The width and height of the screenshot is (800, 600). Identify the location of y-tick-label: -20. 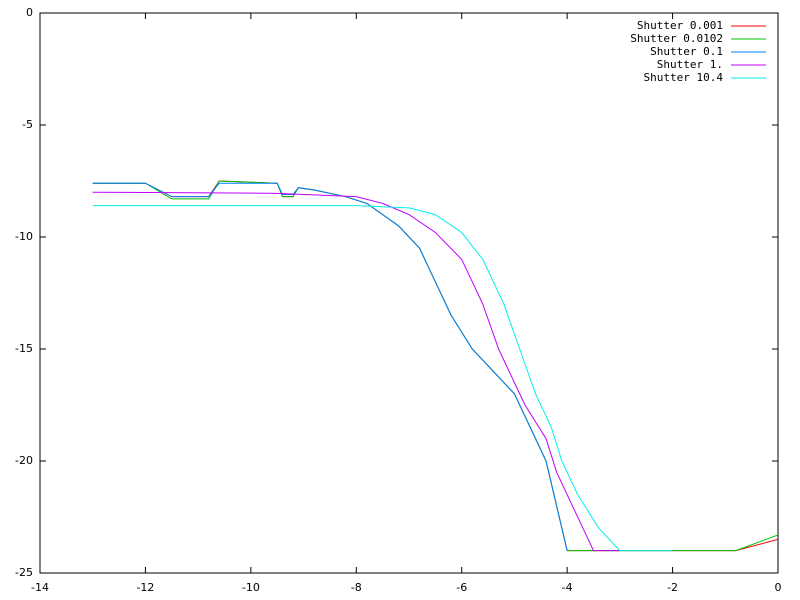
(24, 460).